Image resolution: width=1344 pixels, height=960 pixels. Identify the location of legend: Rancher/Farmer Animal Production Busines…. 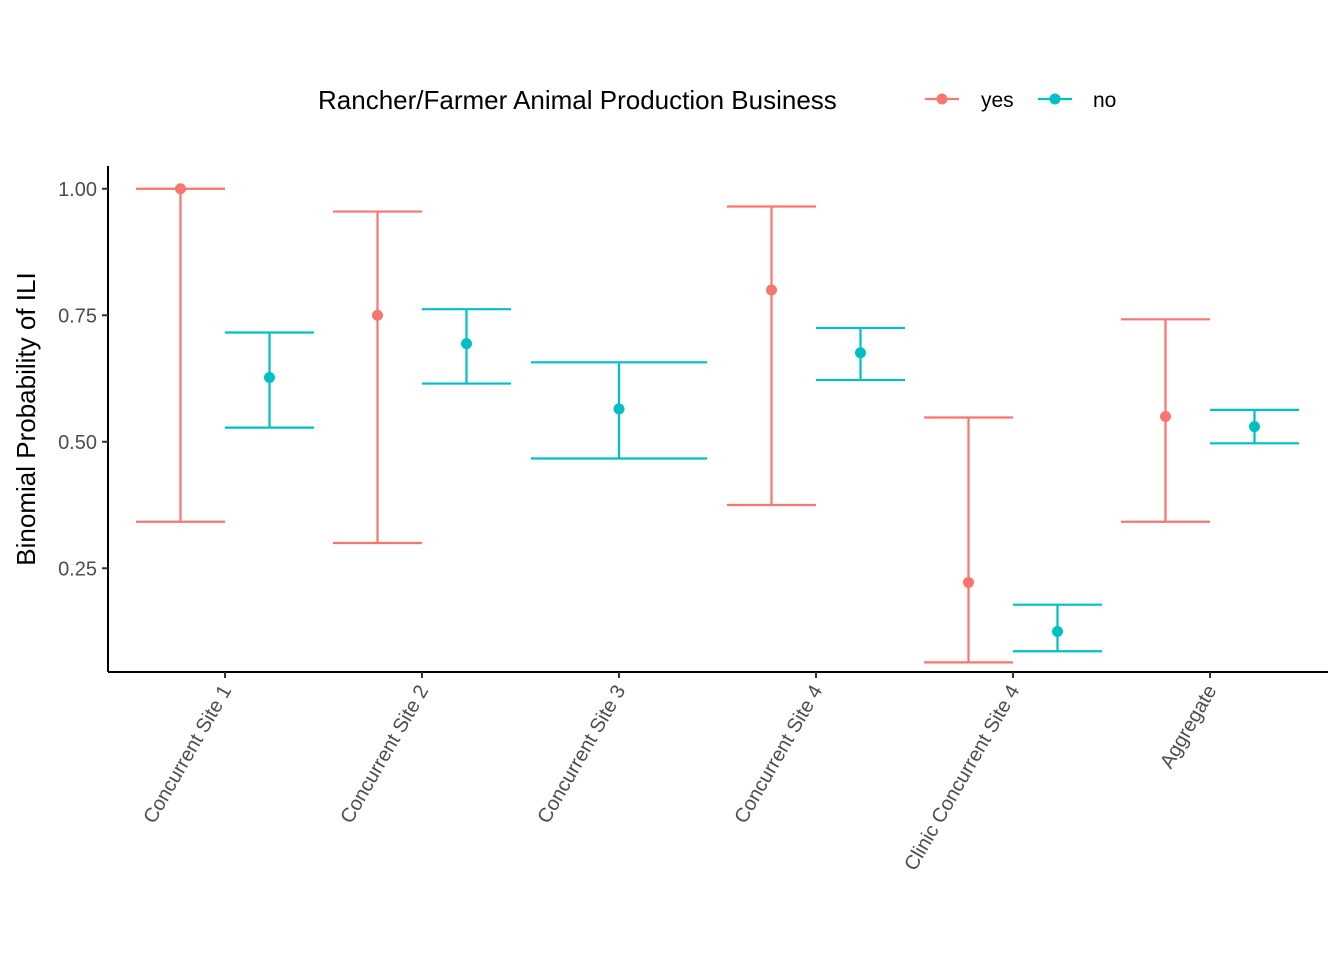
(717, 100).